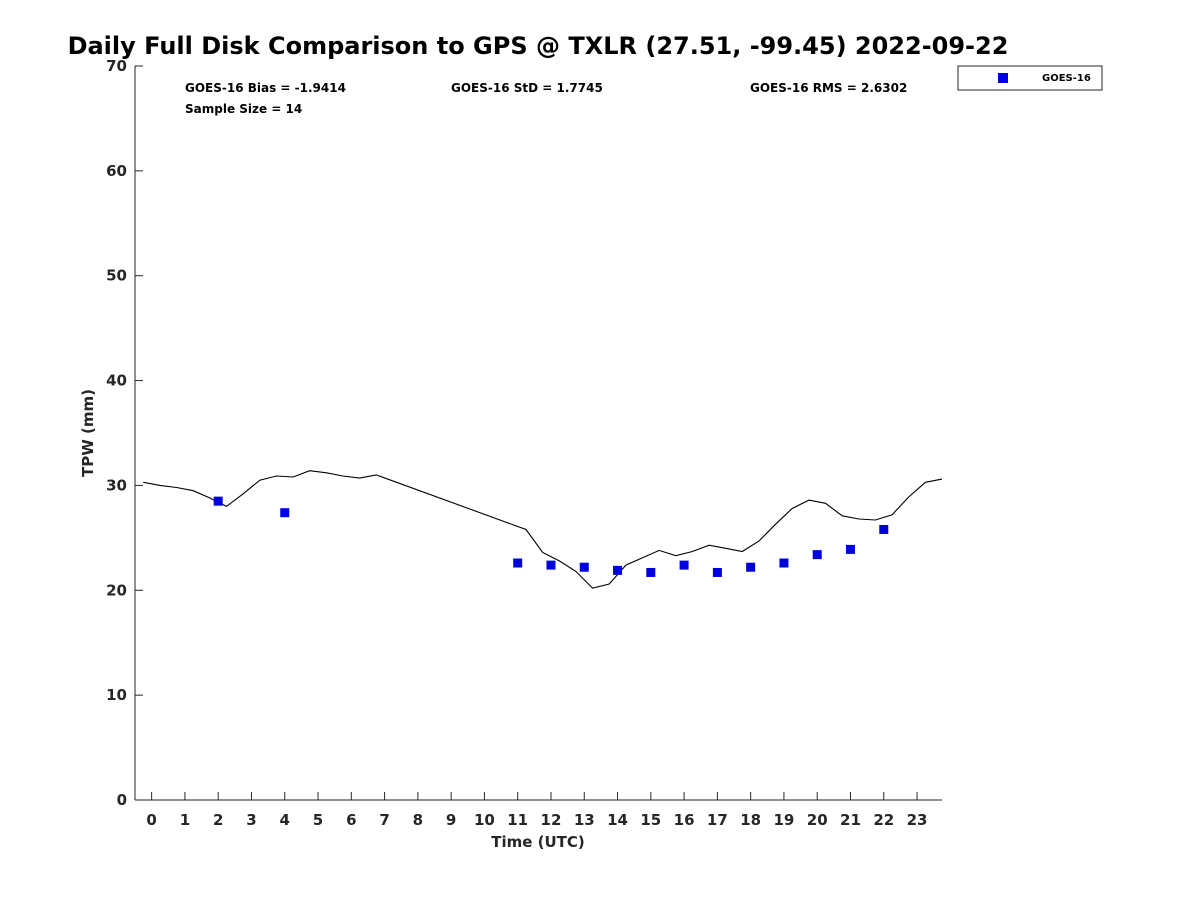 This screenshot has height=900, width=1200. What do you see at coordinates (783, 820) in the screenshot?
I see `x-tick-label: 19` at bounding box center [783, 820].